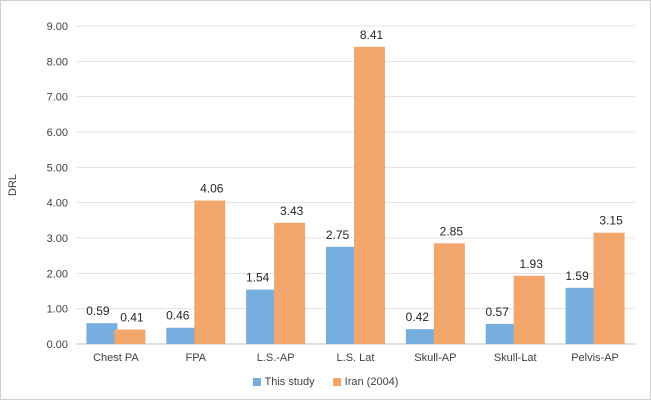 The width and height of the screenshot is (651, 400). Describe the element at coordinates (256, 382) in the screenshot. I see `legend-swatch-this-study` at that location.